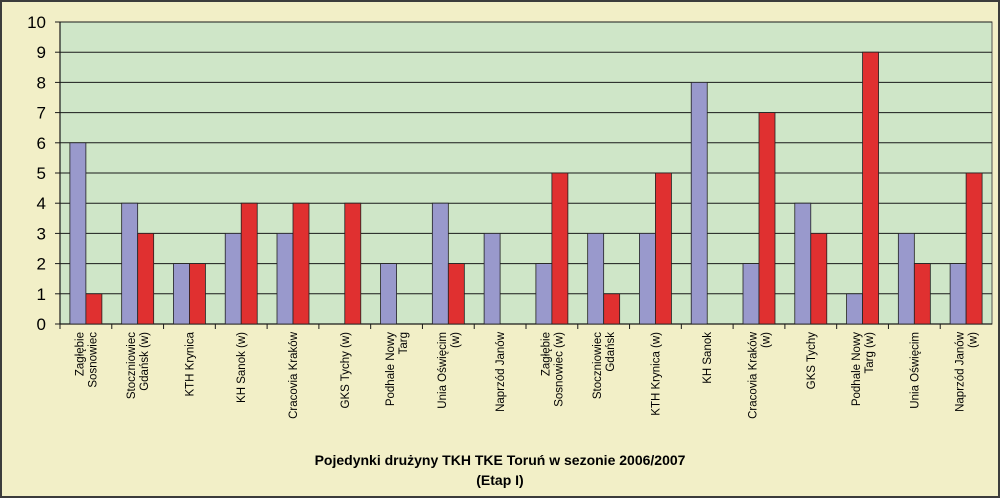  I want to click on x-category-label-line: Sosnowiec (w), so click(559, 369).